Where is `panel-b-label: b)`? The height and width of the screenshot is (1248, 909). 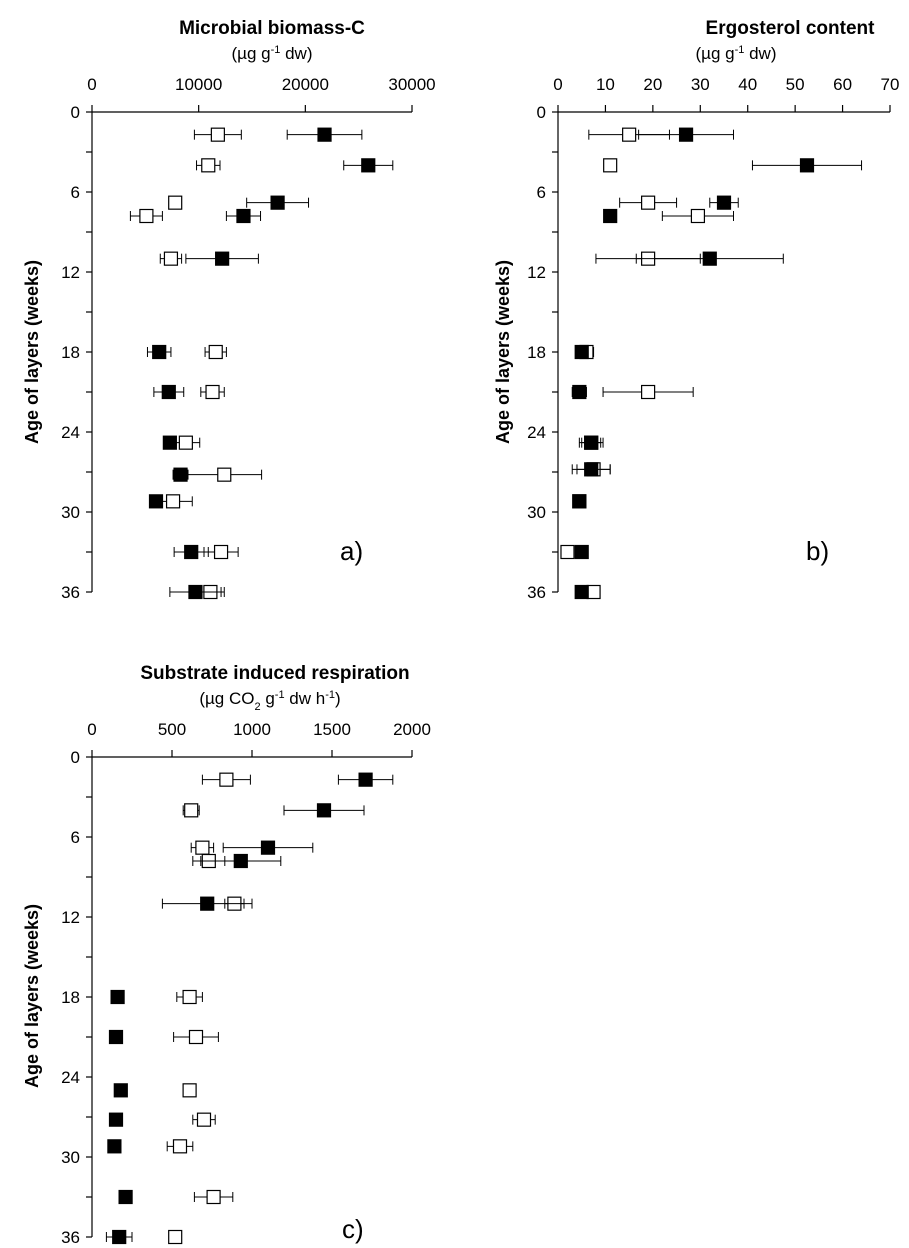
panel-b-label: b) is located at coordinates (817, 551).